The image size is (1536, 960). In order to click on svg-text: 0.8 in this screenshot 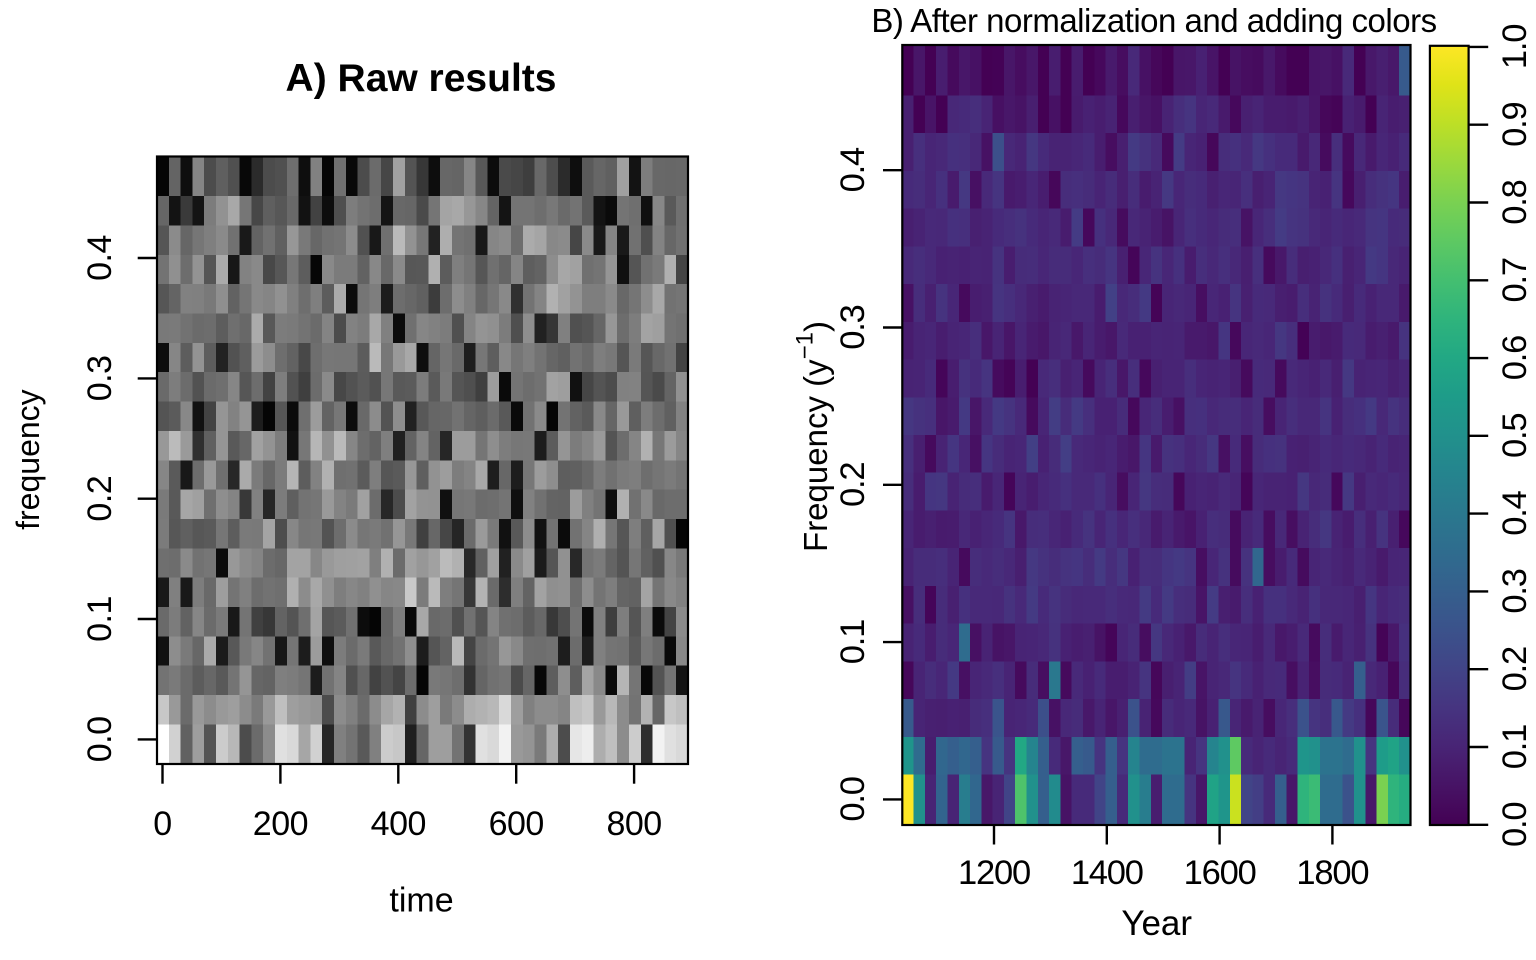, I will do `click(1515, 202)`.